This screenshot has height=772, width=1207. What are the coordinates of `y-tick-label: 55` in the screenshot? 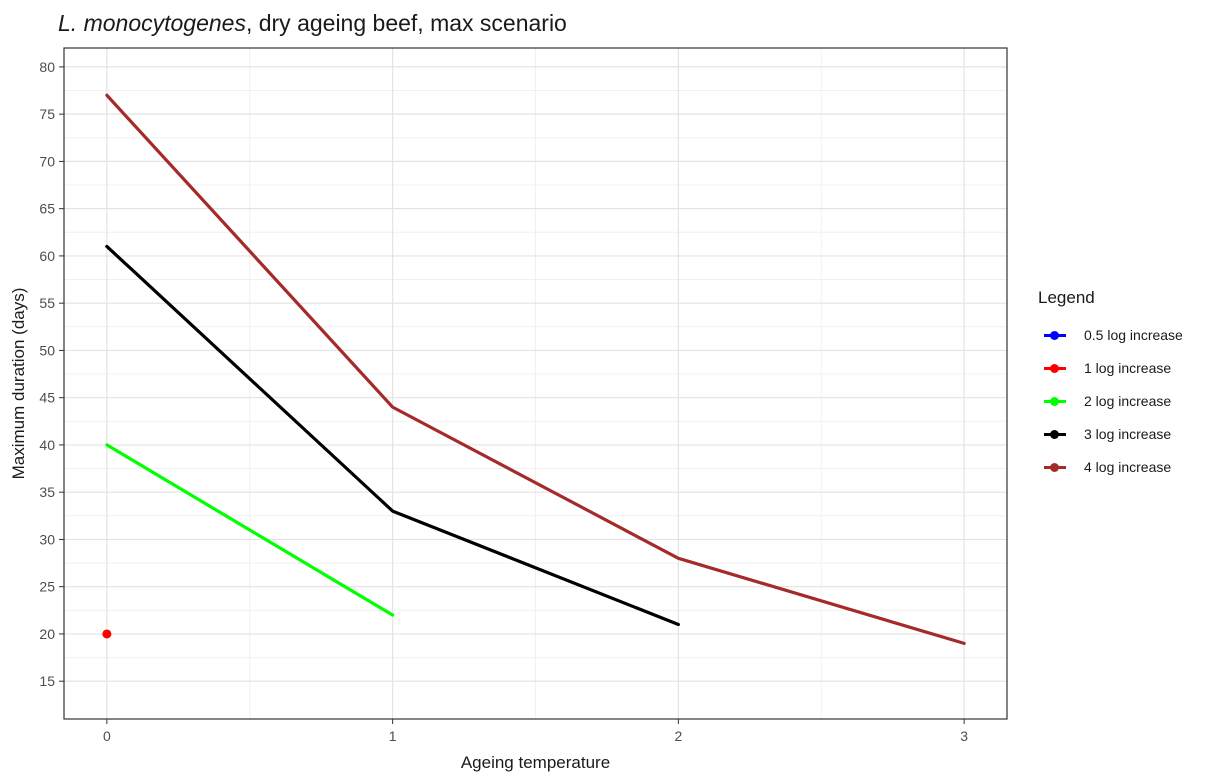 It's located at (47, 303).